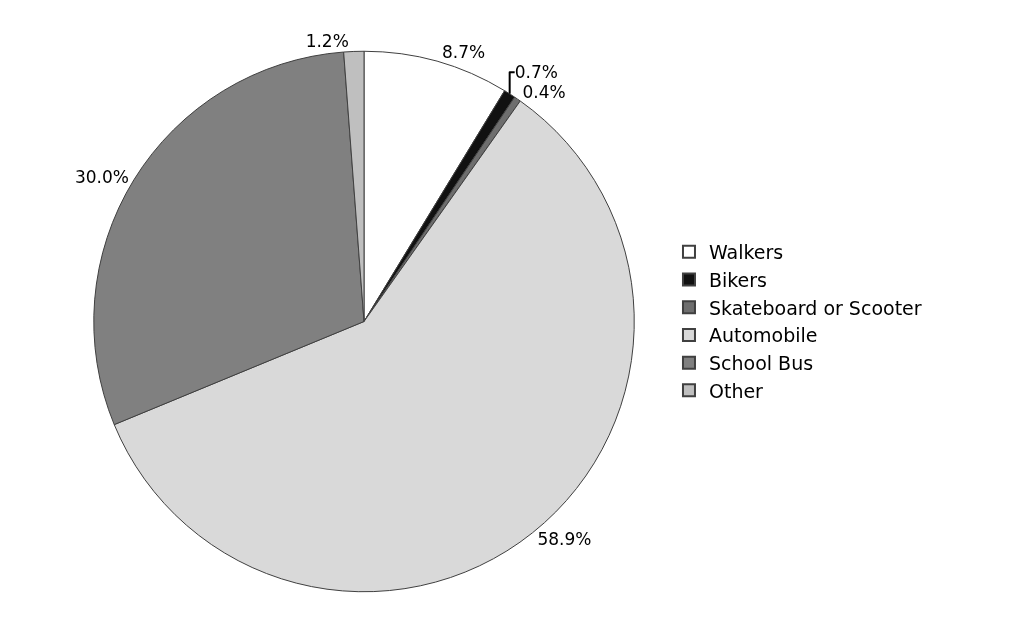 Image resolution: width=1013 pixels, height=643 pixels. What do you see at coordinates (536, 72) in the screenshot?
I see `data-label: 0.7%` at bounding box center [536, 72].